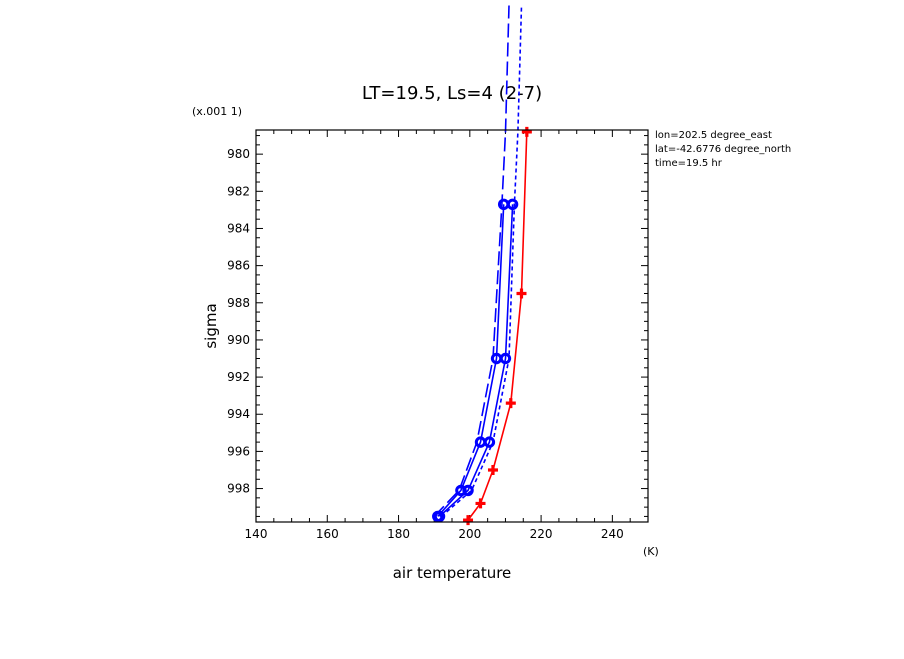  Describe the element at coordinates (689, 163) in the screenshot. I see `info-line-time: time=19.5 hr` at that location.